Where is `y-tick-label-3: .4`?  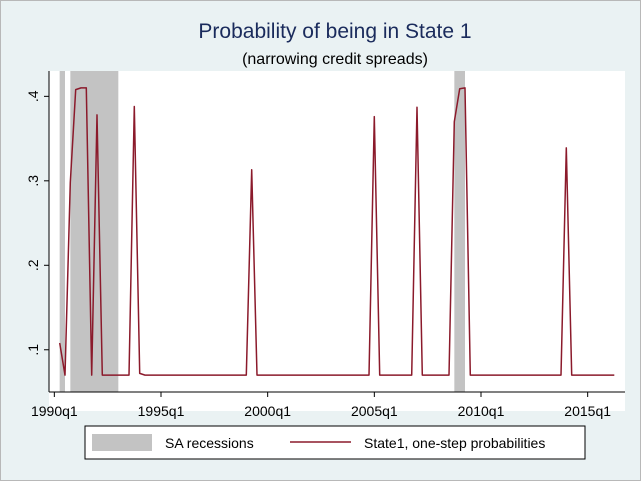 y-tick-label-3: .4 is located at coordinates (33, 96).